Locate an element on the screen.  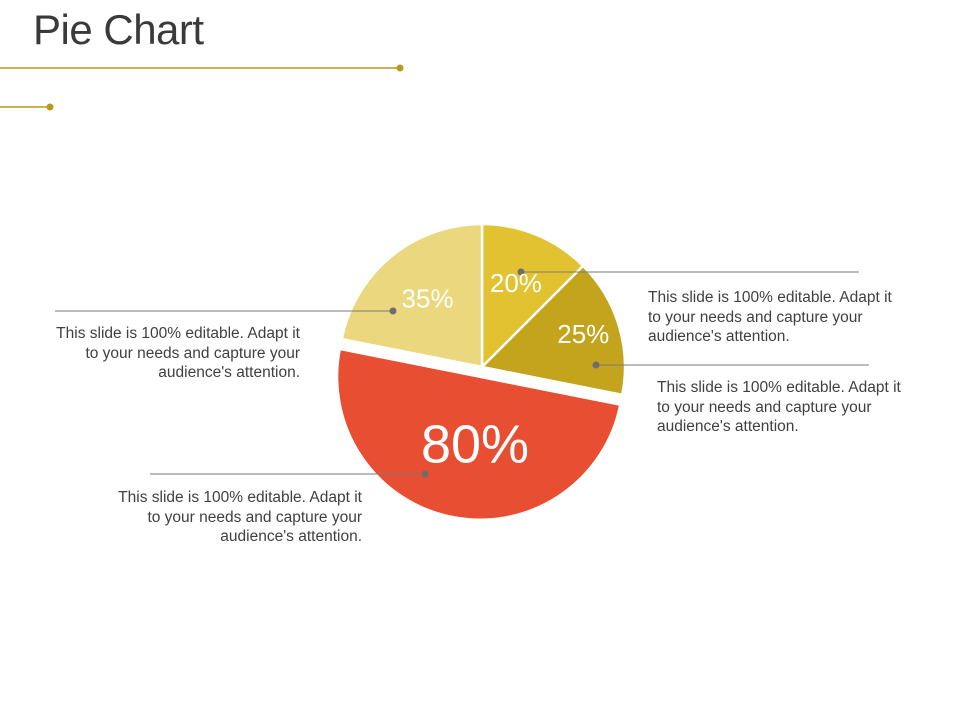
pie-slice-label-80: 80% is located at coordinates (475, 444).